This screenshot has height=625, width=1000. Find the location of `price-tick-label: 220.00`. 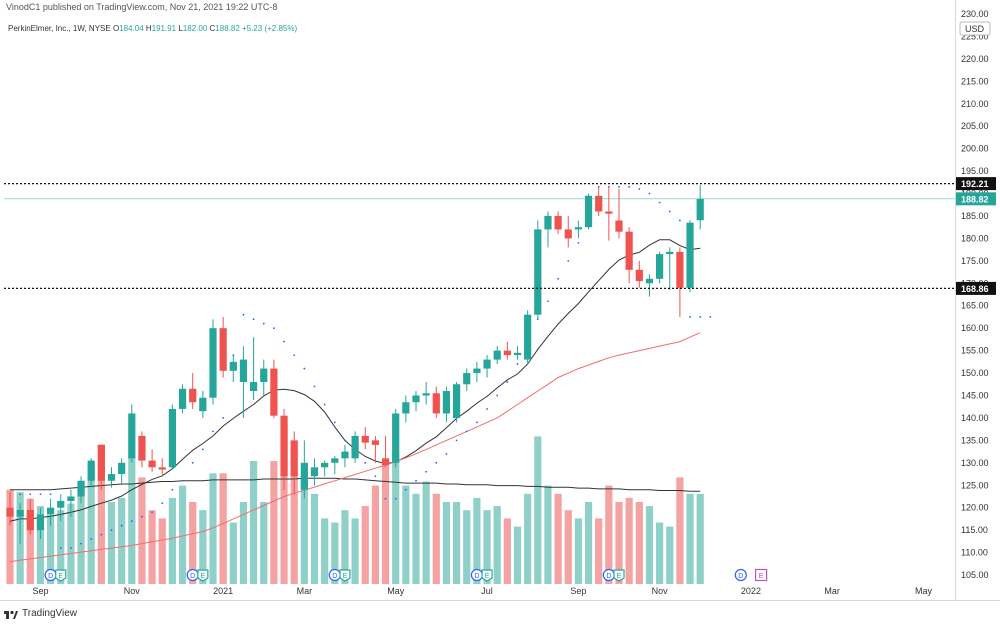

price-tick-label: 220.00 is located at coordinates (975, 59).